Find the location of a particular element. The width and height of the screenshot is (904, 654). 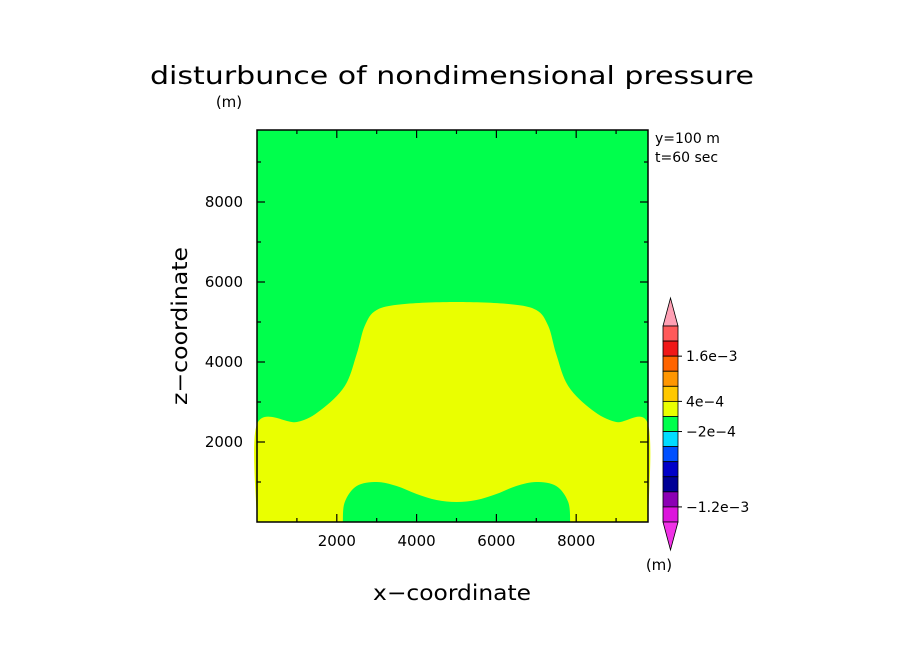

x-tick-label: 6000 is located at coordinates (496, 541).